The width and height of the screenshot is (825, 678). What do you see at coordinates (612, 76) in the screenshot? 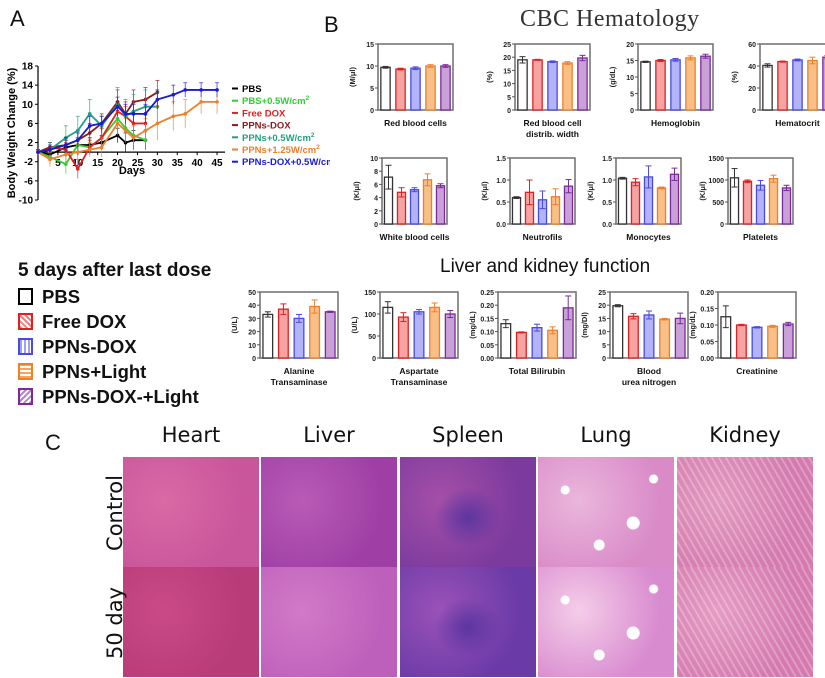
I see `y-axis-label: (g/dL)` at bounding box center [612, 76].